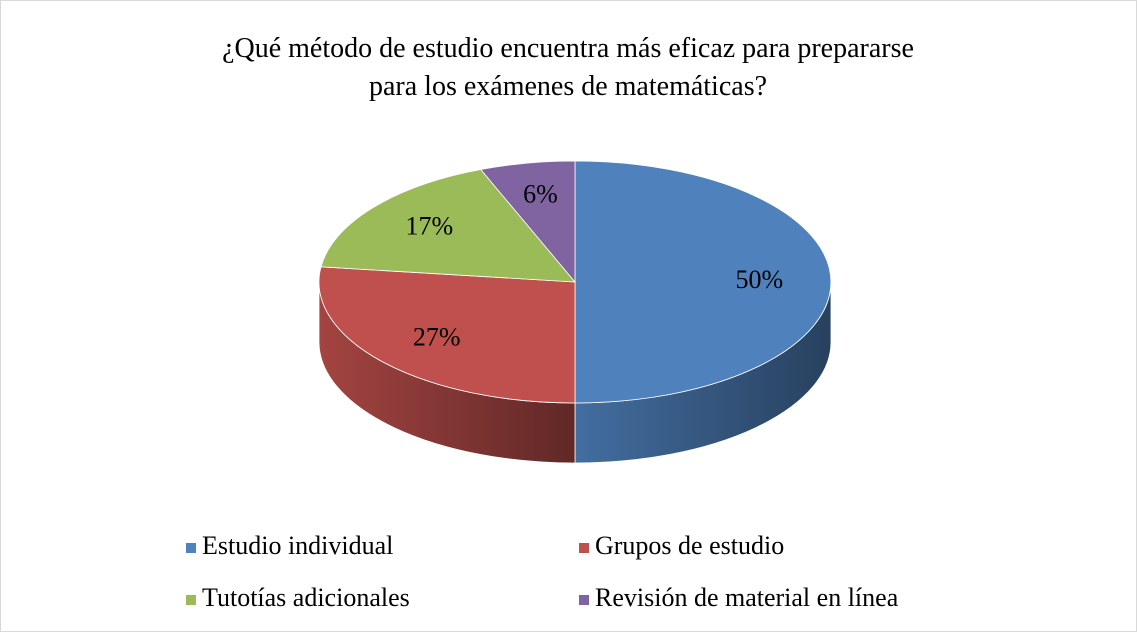  What do you see at coordinates (759, 279) in the screenshot?
I see `data-label: 50%` at bounding box center [759, 279].